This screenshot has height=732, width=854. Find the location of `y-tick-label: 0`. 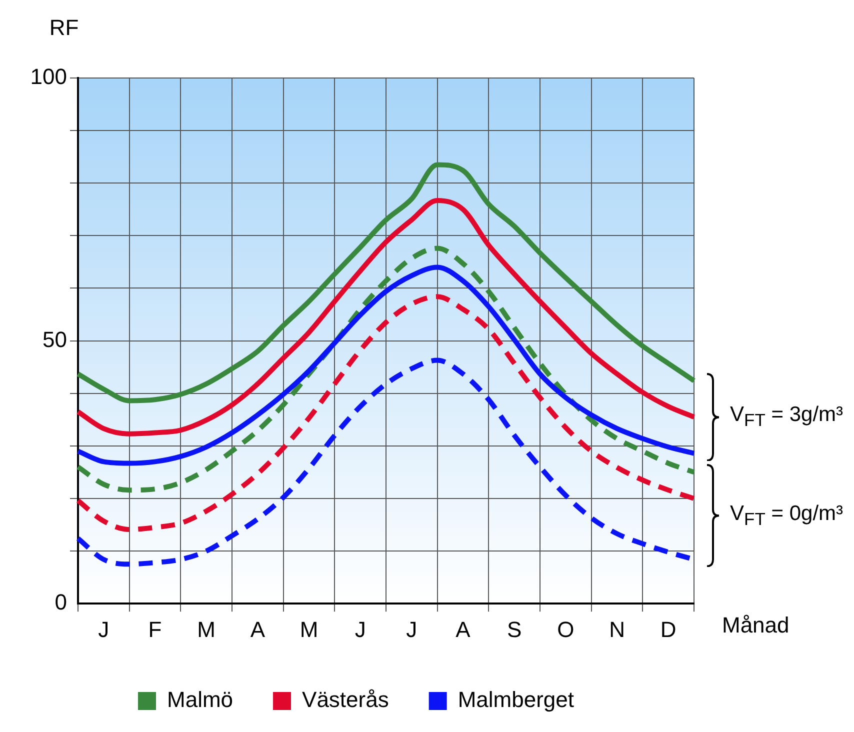

y-tick-label: 0 is located at coordinates (60, 602).